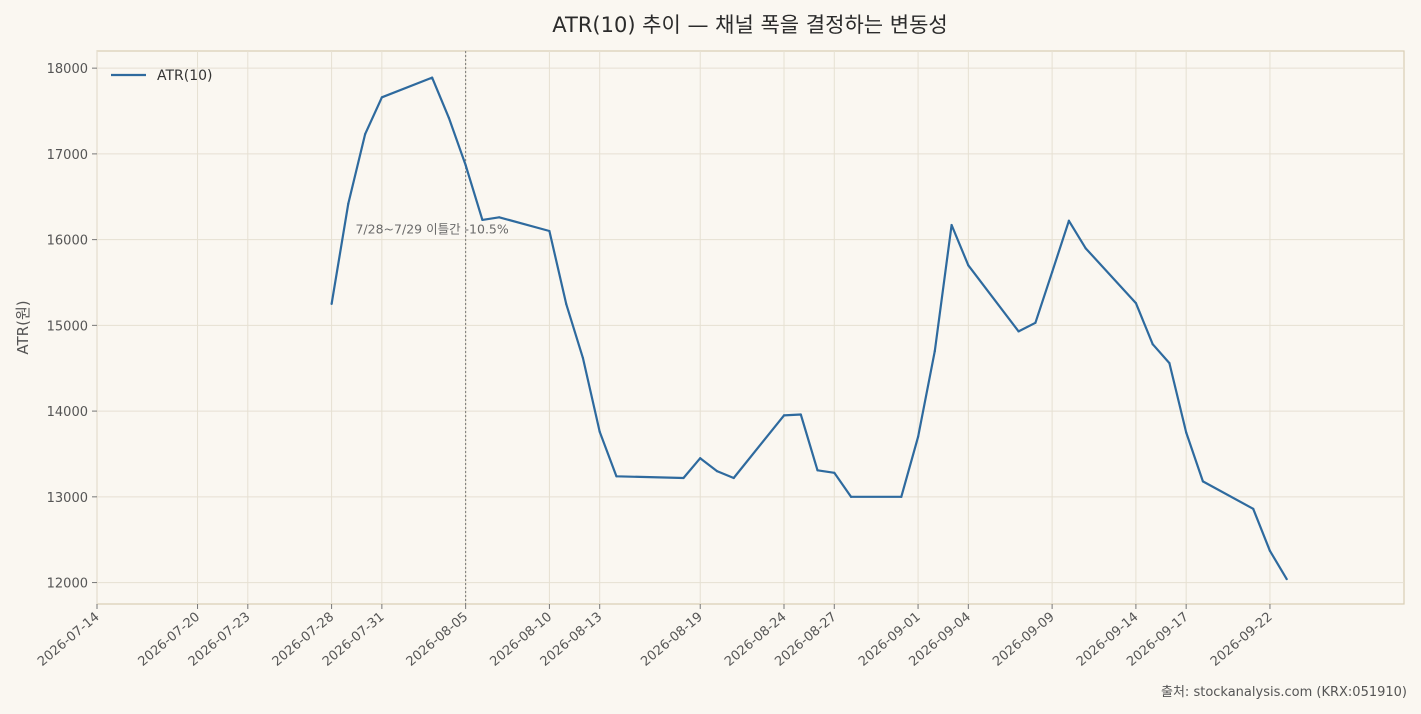  I want to click on x-tick-label: 2026-09-09, so click(1024, 640).